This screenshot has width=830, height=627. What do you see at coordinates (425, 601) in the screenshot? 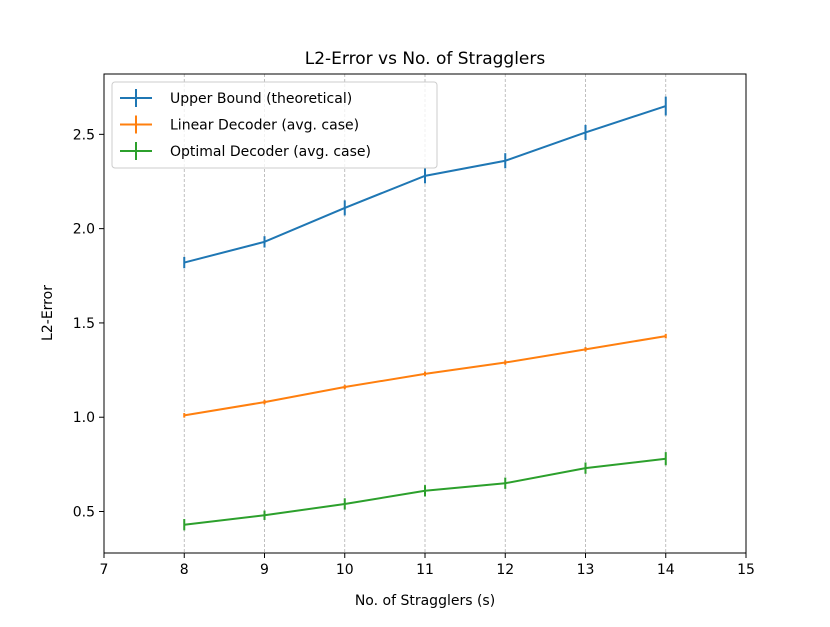
I see `x-axis-label: No. of Stragglers (s)` at bounding box center [425, 601].